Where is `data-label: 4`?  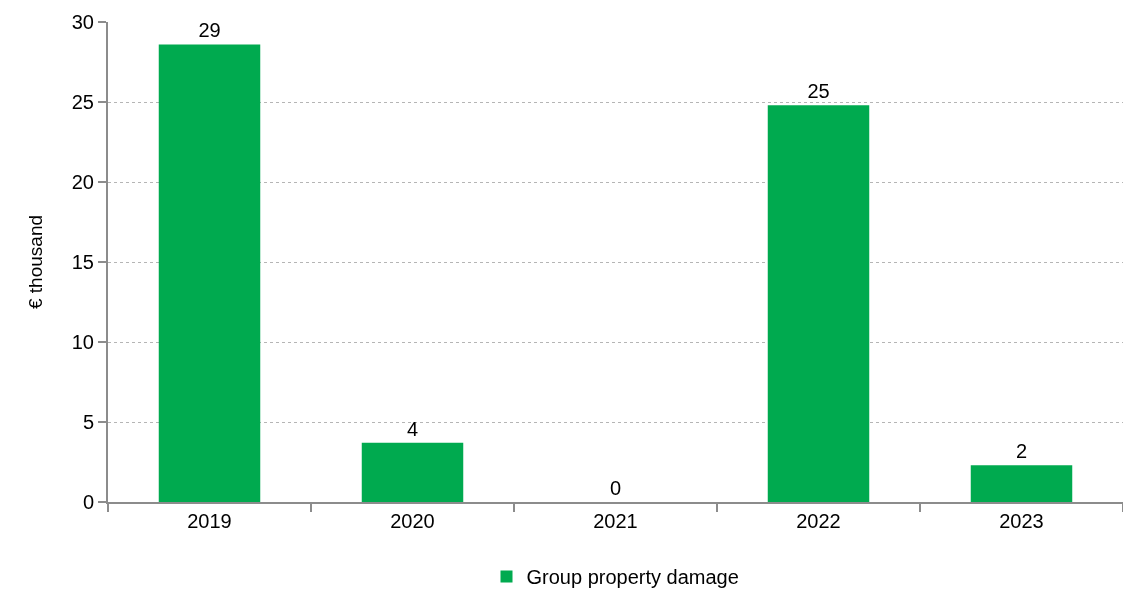 data-label: 4 is located at coordinates (412, 428).